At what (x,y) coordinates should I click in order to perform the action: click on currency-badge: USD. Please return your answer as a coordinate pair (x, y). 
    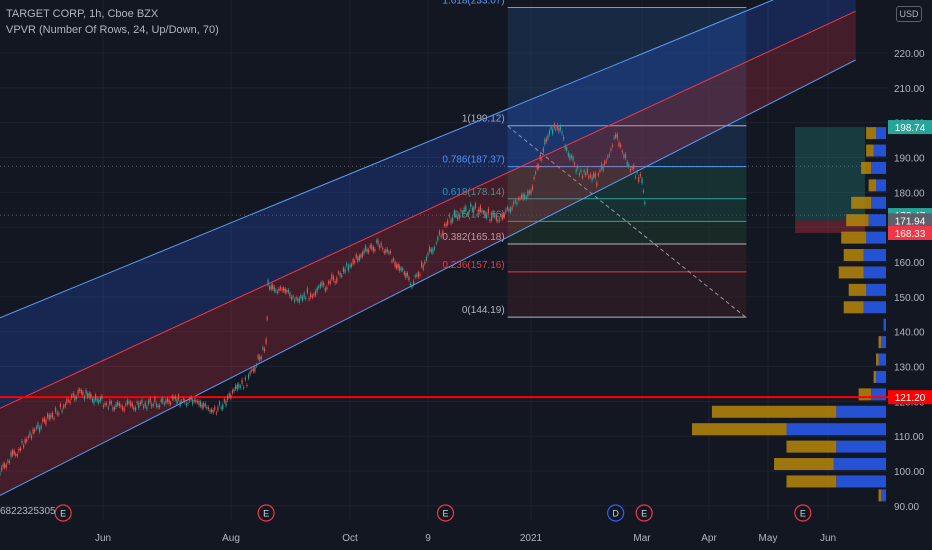
    Looking at the image, I should click on (909, 14).